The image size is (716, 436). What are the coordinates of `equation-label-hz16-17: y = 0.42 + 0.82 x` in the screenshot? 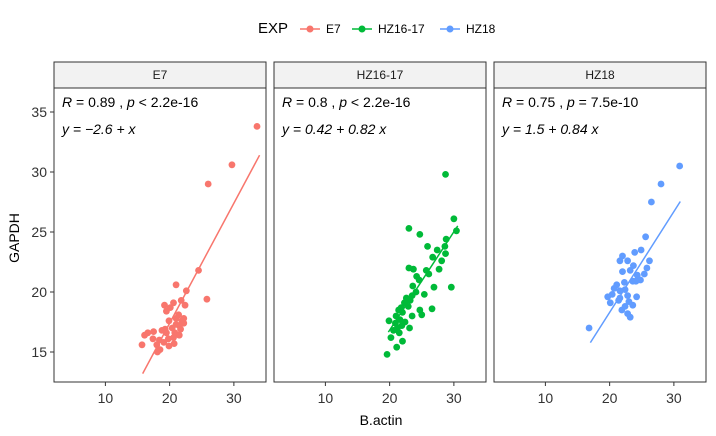 It's located at (334, 129).